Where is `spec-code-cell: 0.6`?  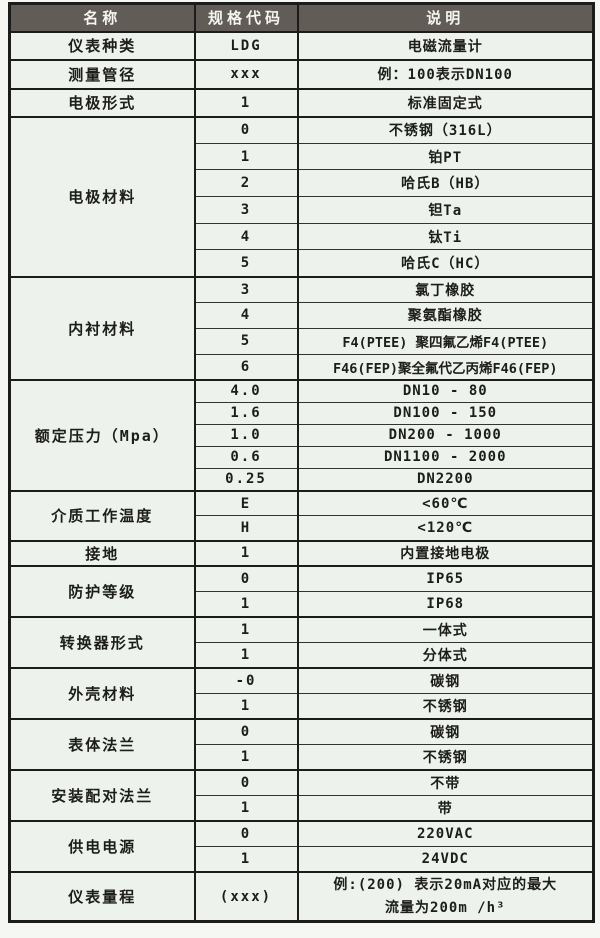
spec-code-cell: 0.6 is located at coordinates (246, 457).